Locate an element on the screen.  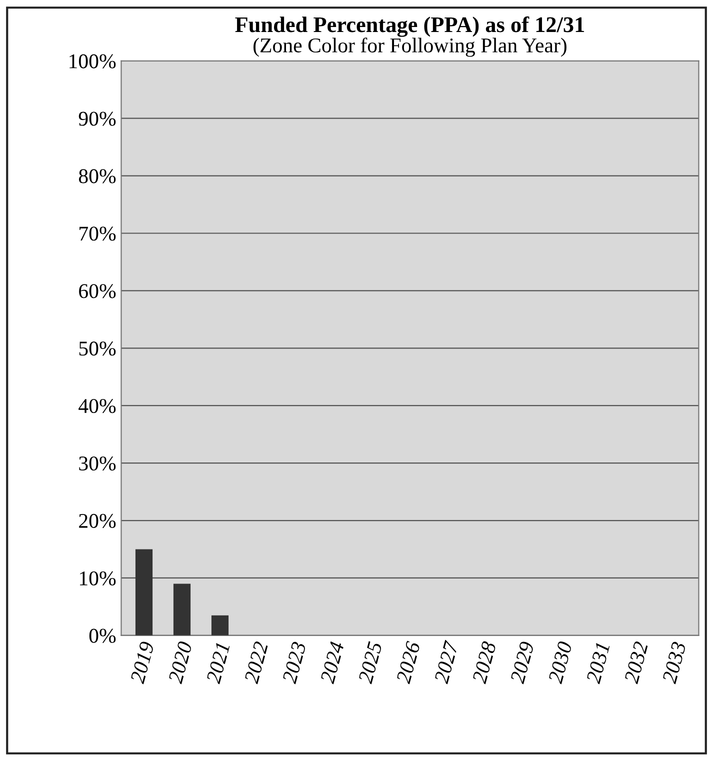
x-tick-label: 2030 is located at coordinates (560, 662).